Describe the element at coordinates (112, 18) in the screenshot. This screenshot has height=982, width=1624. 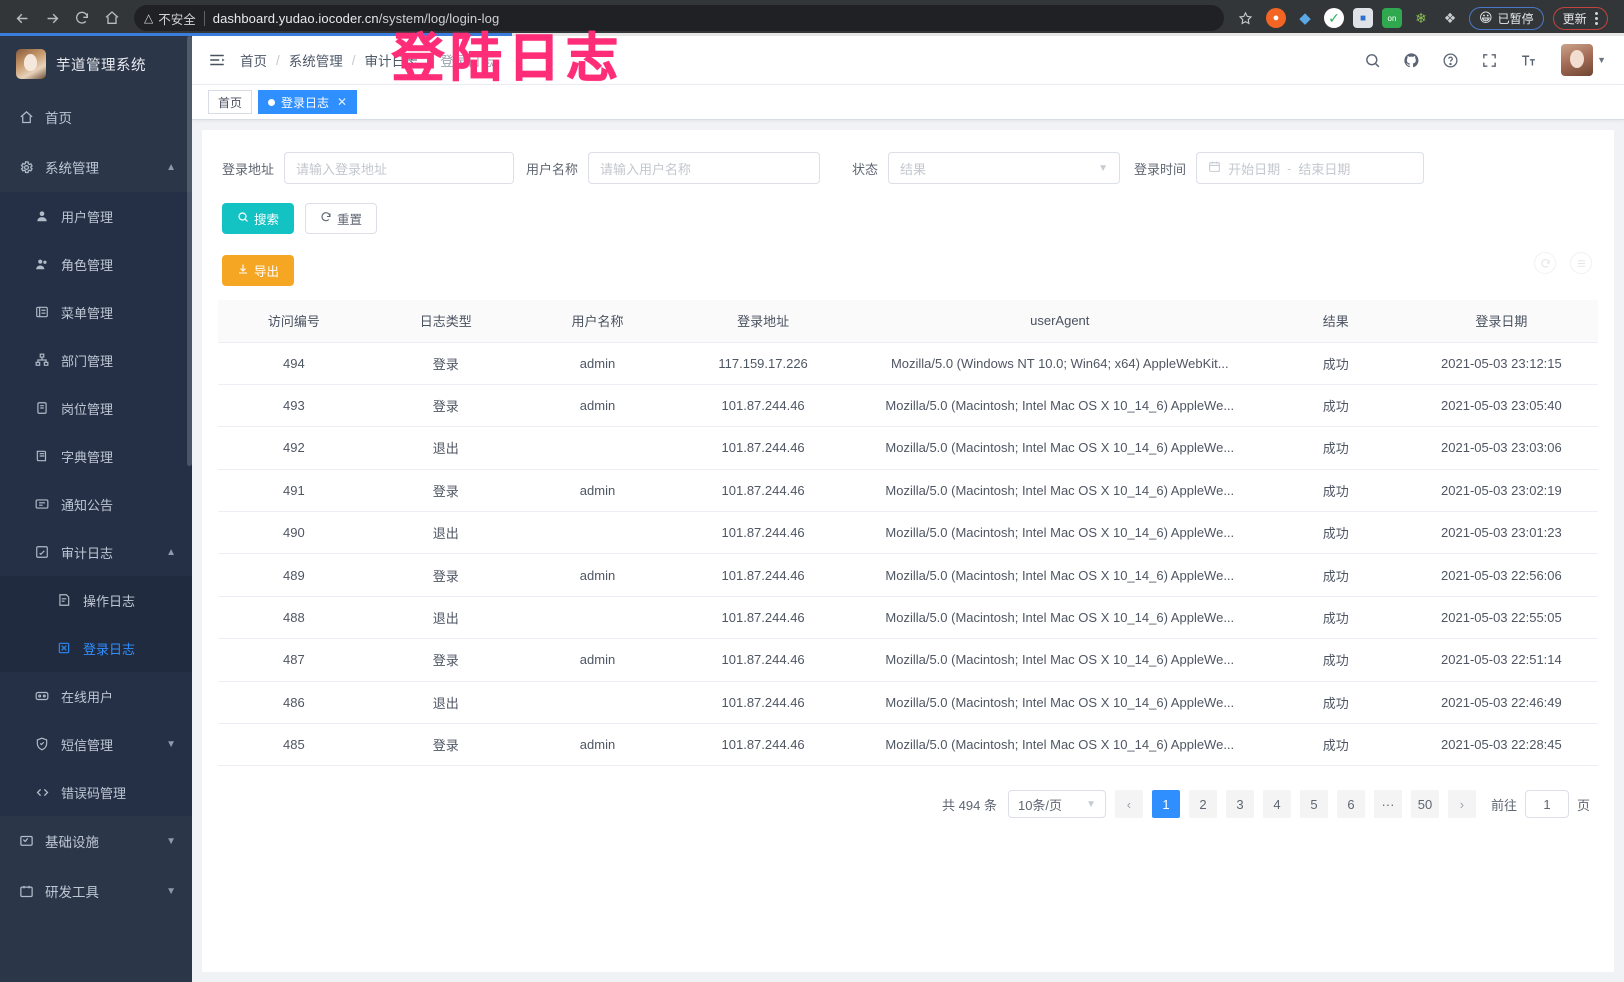
I see `home-icon` at that location.